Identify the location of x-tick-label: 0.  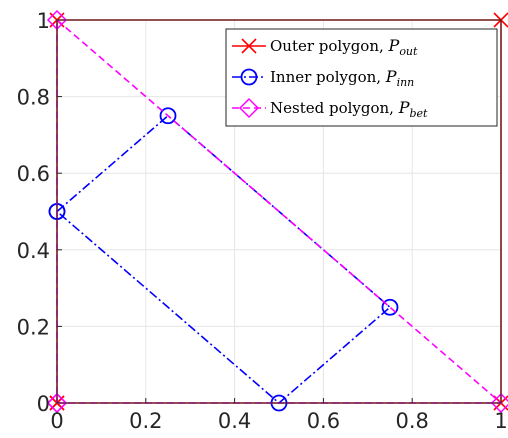
(56, 421).